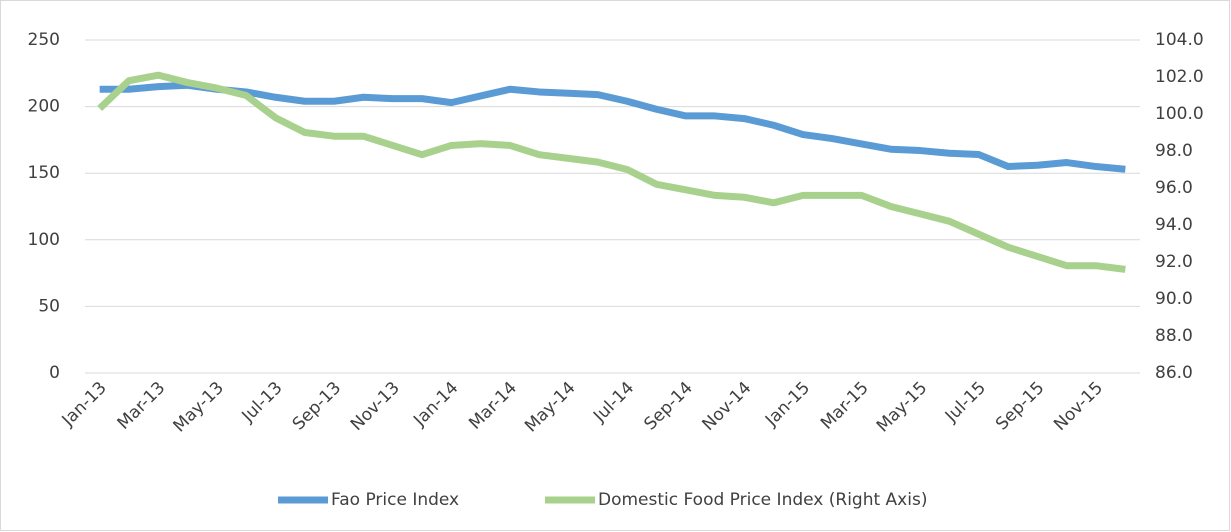  Describe the element at coordinates (1179, 114) in the screenshot. I see `y2-tick-label: 100.0` at that location.